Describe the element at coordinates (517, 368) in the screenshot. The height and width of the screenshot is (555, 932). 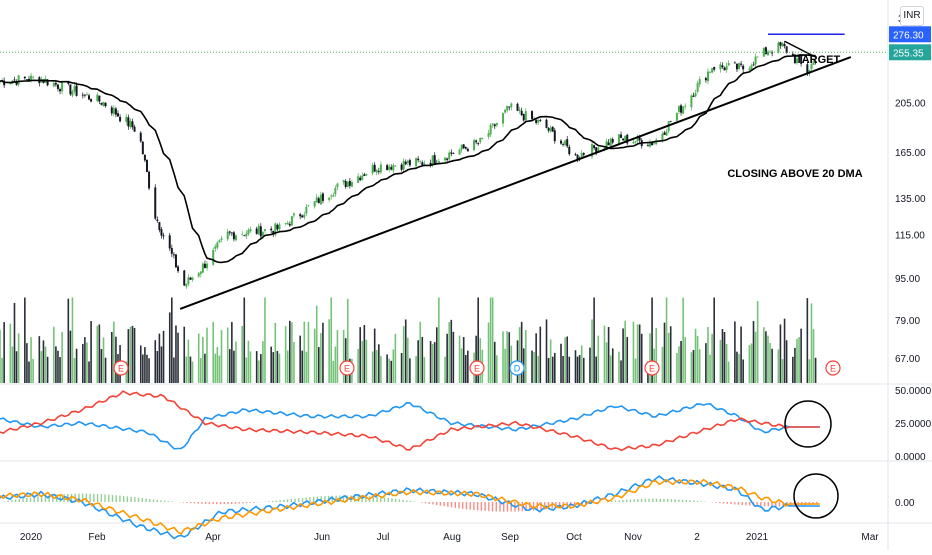
I see `event-marker: D` at that location.